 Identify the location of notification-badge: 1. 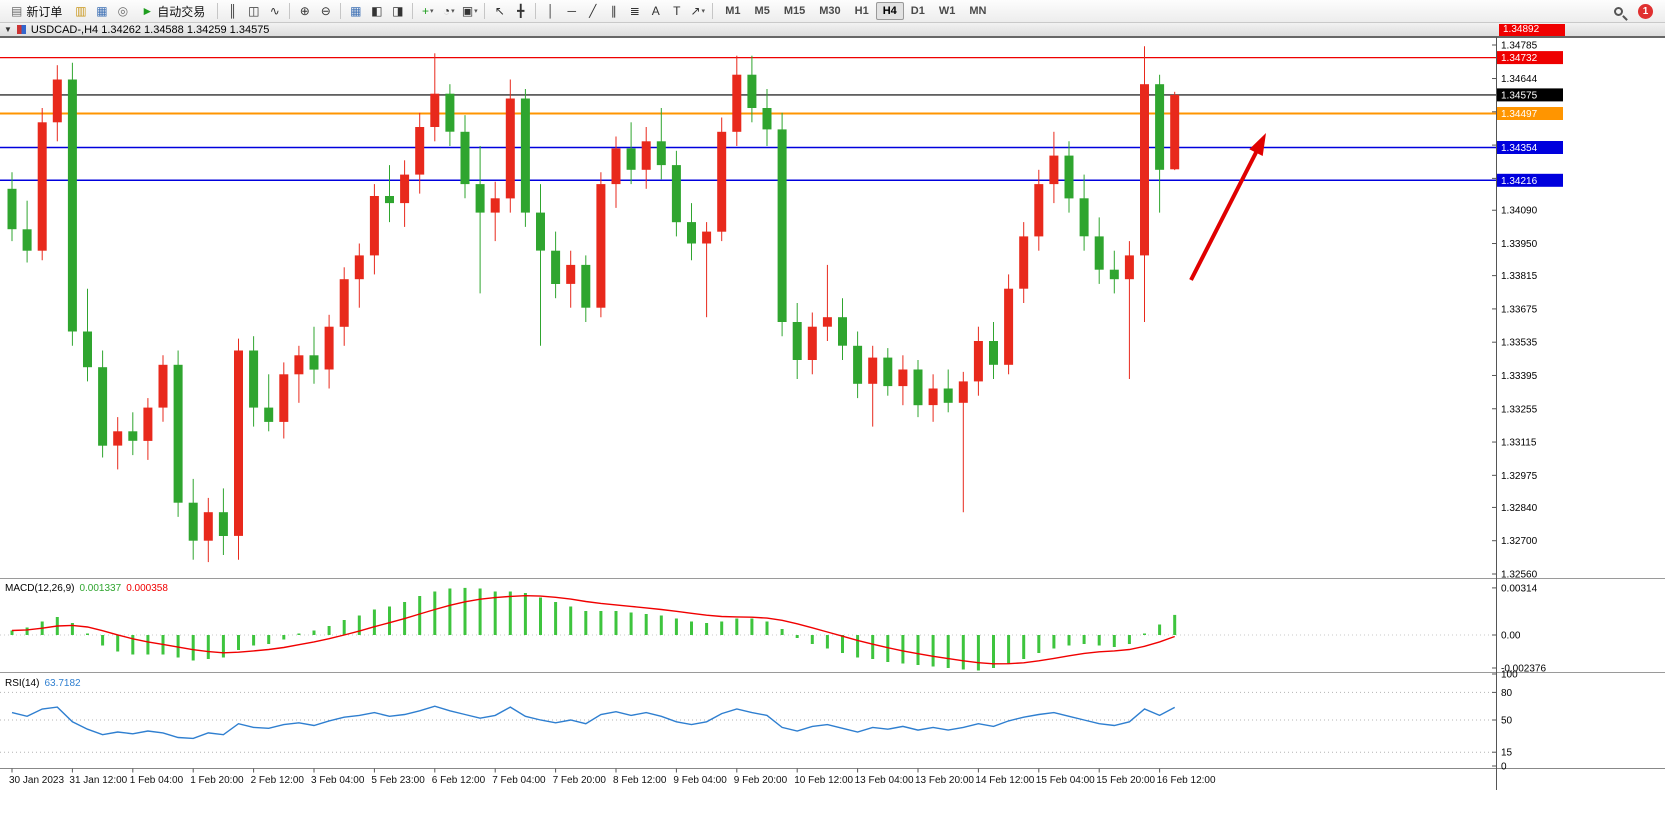
(1645, 11).